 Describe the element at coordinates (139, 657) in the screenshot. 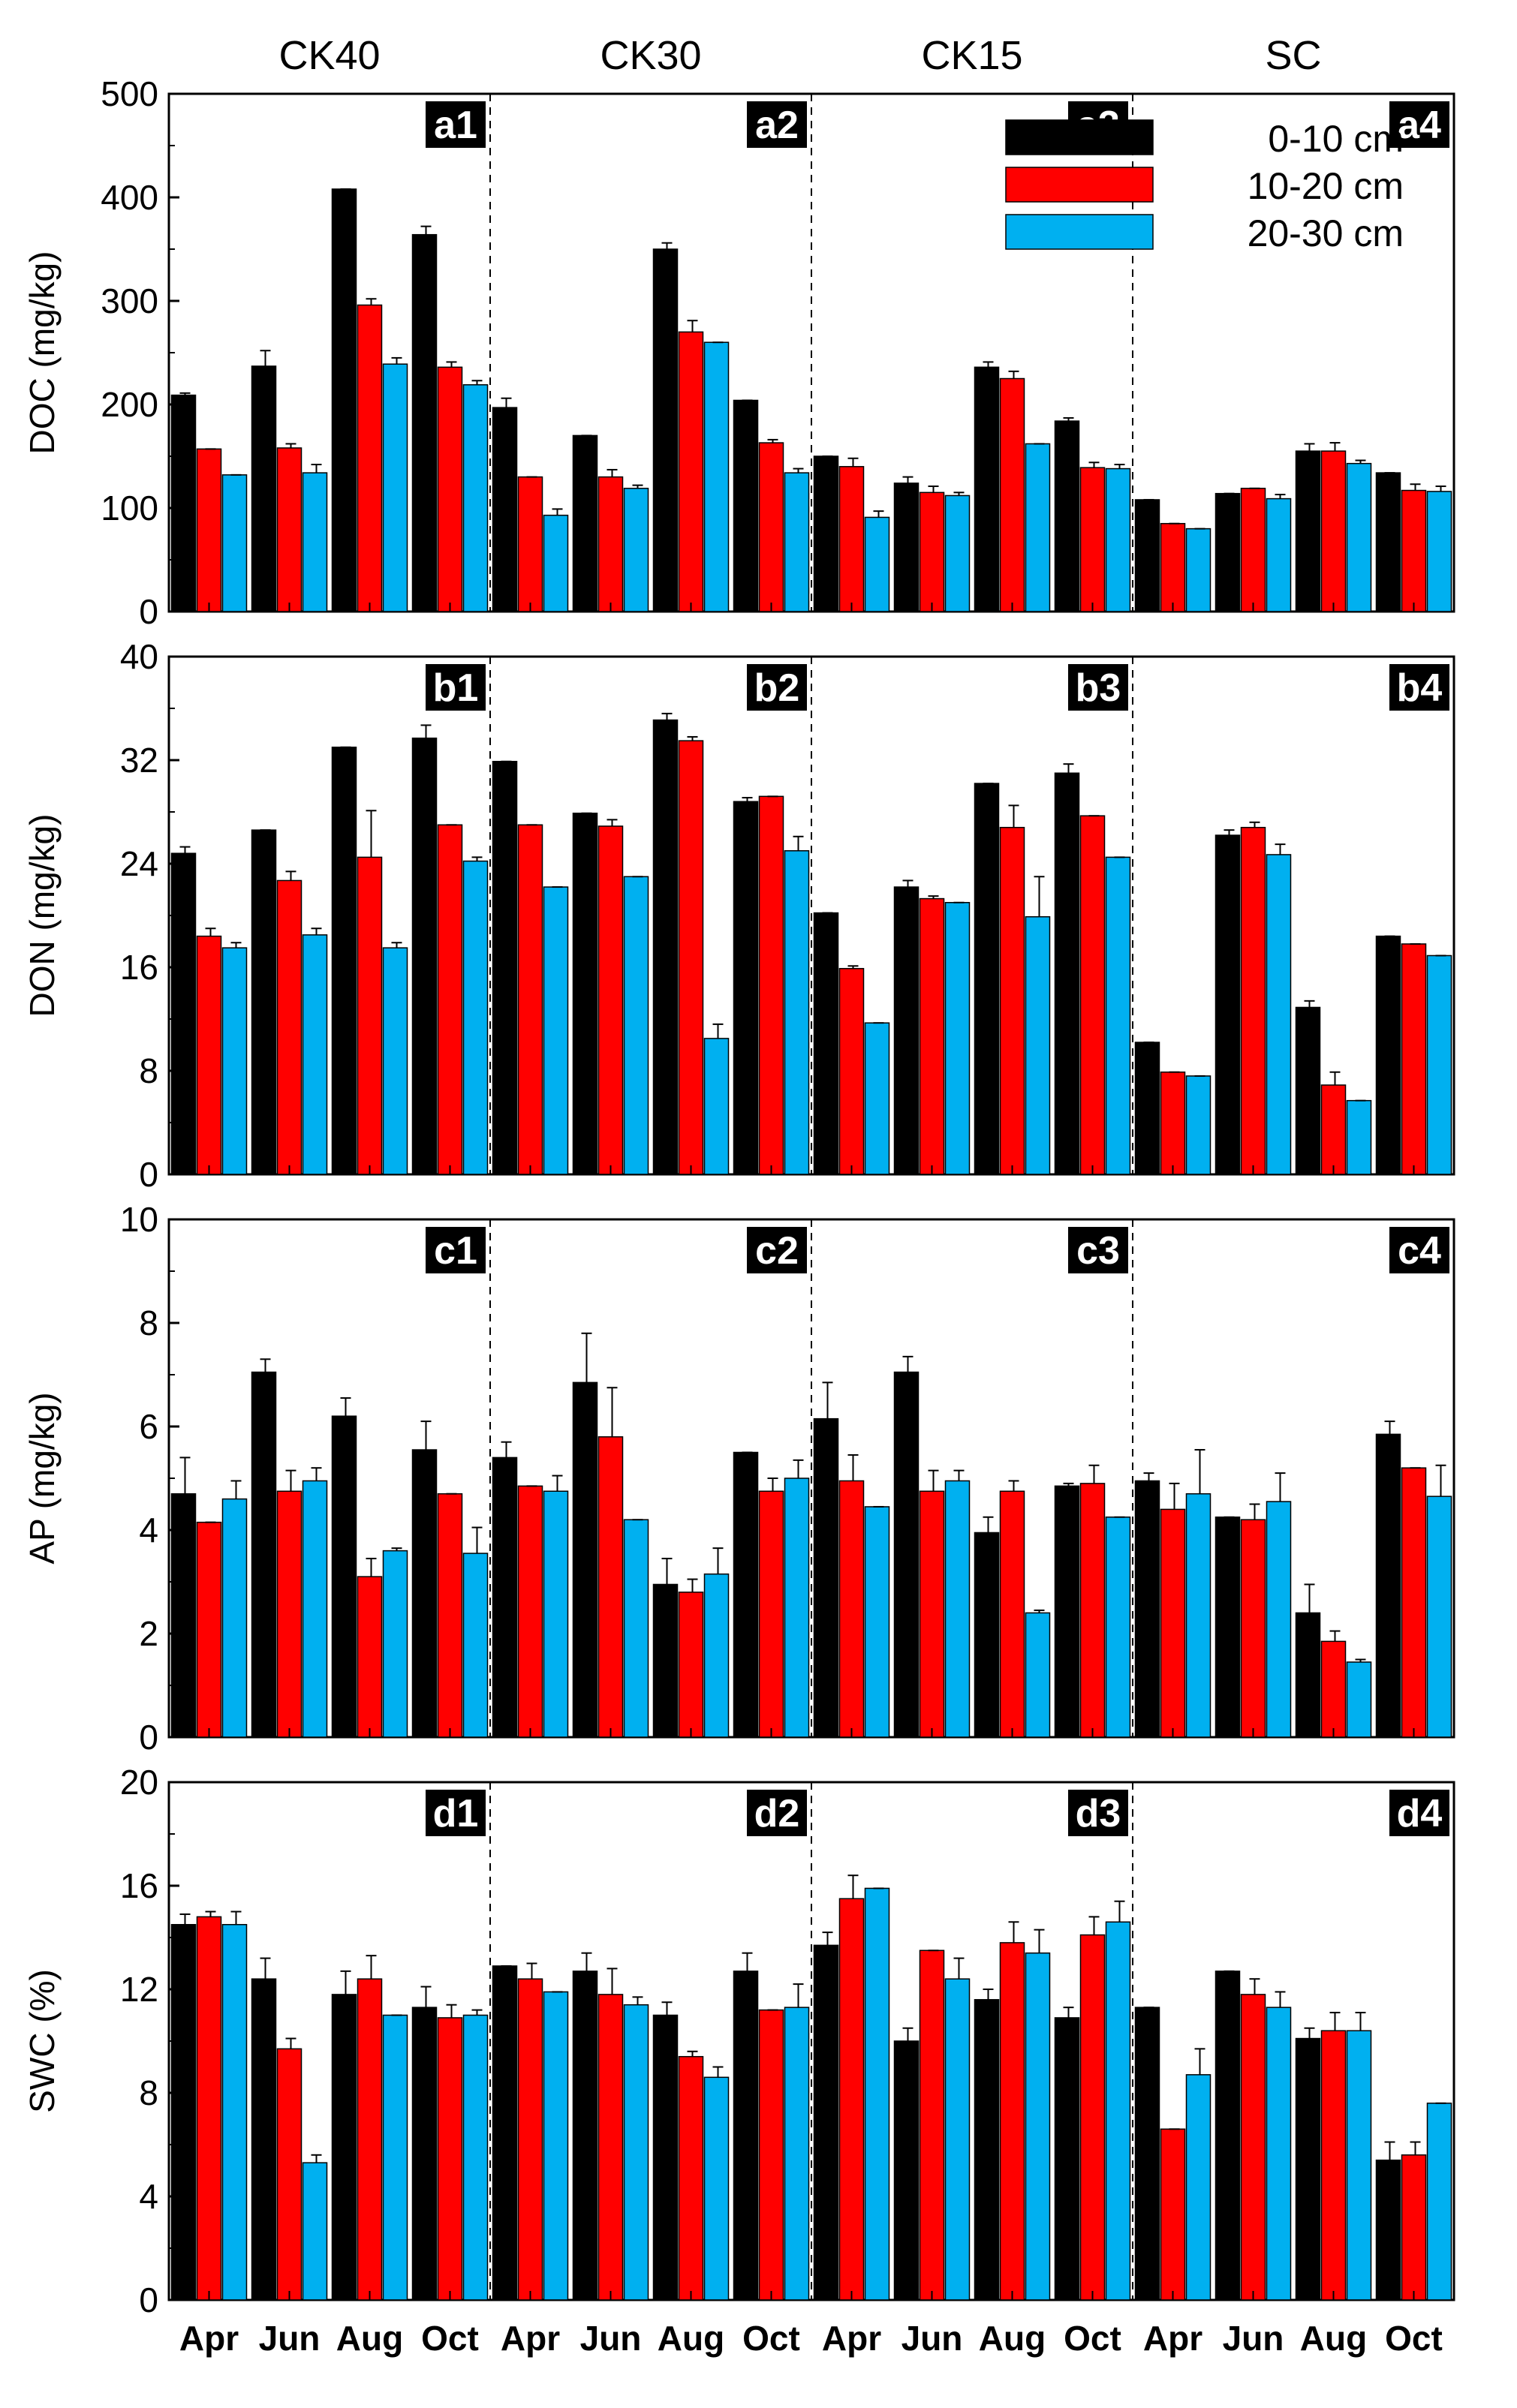

I see `y-tick-label: 40` at that location.